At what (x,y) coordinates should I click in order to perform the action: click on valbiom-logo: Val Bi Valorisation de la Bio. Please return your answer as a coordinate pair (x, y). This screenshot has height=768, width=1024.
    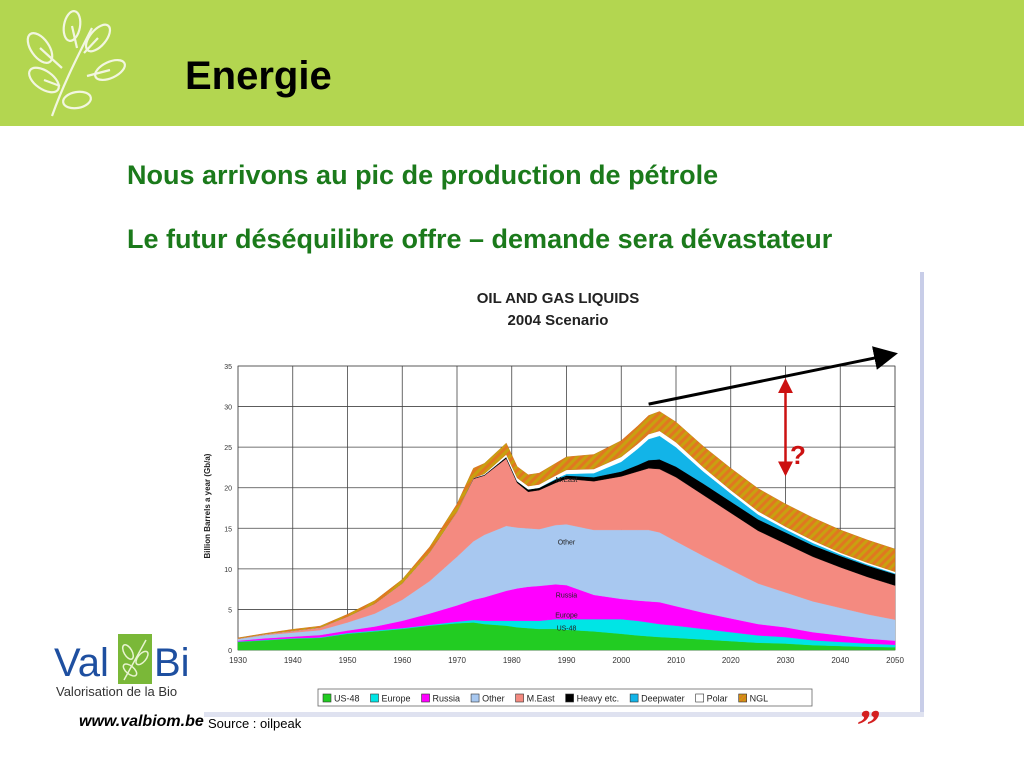
    Looking at the image, I should click on (129, 667).